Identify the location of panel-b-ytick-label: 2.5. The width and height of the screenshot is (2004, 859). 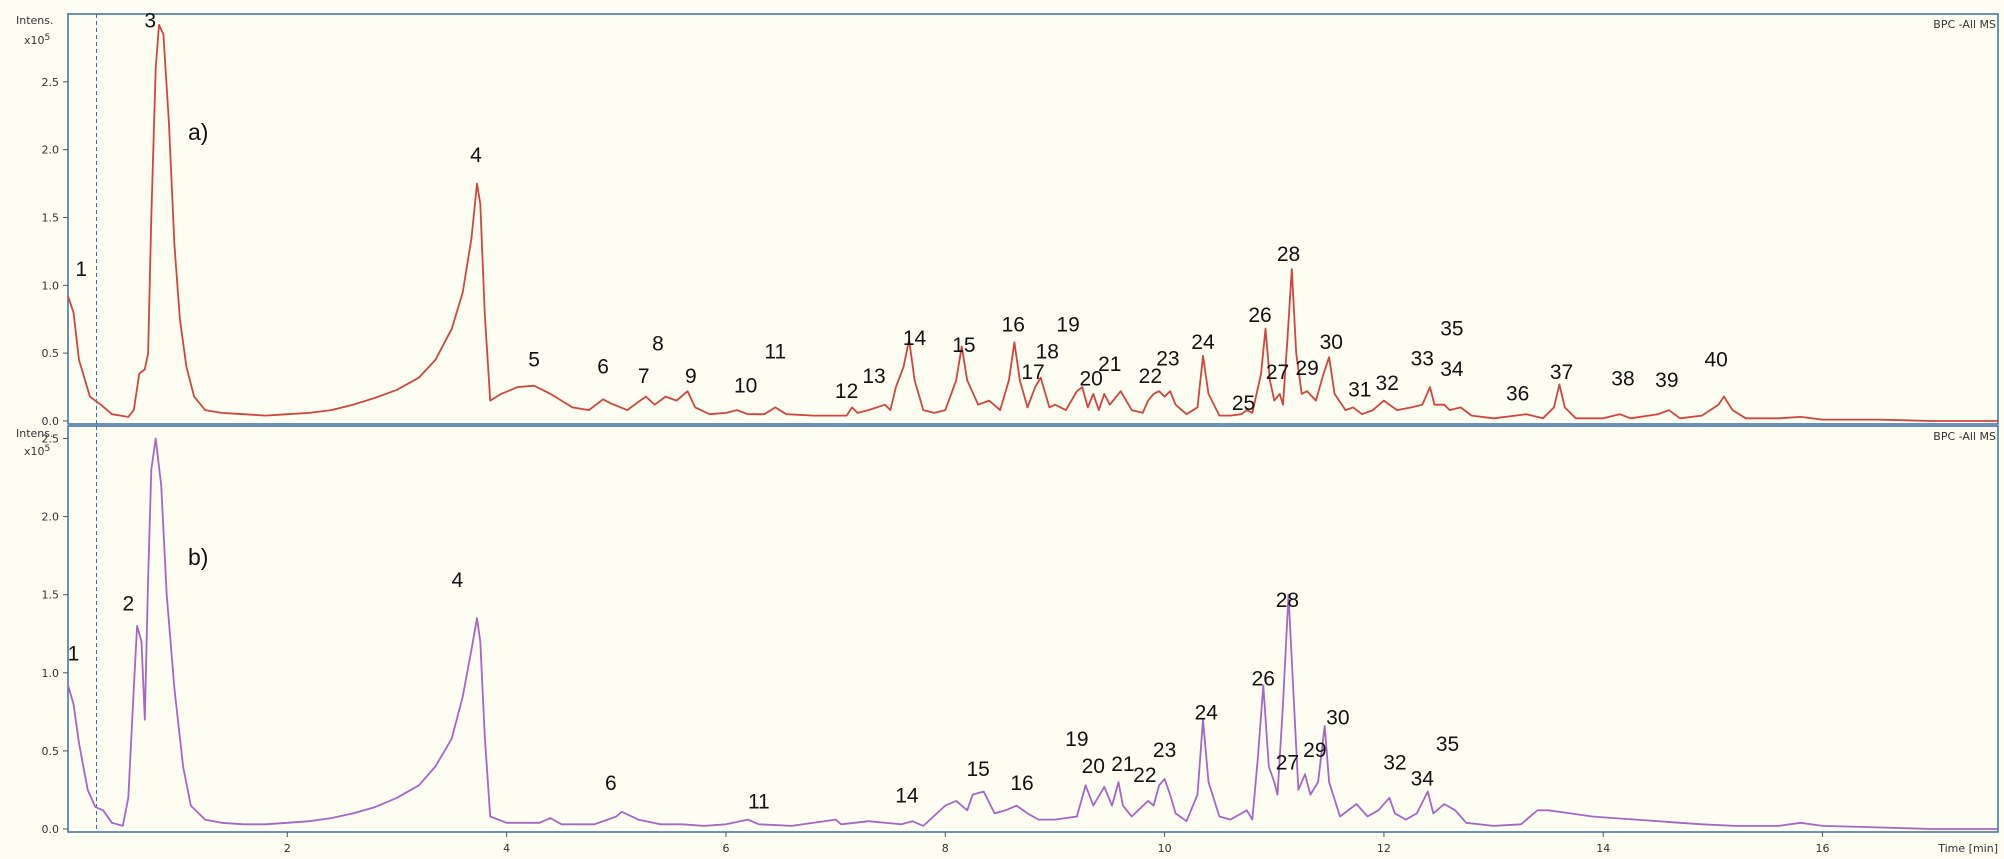
(51, 438).